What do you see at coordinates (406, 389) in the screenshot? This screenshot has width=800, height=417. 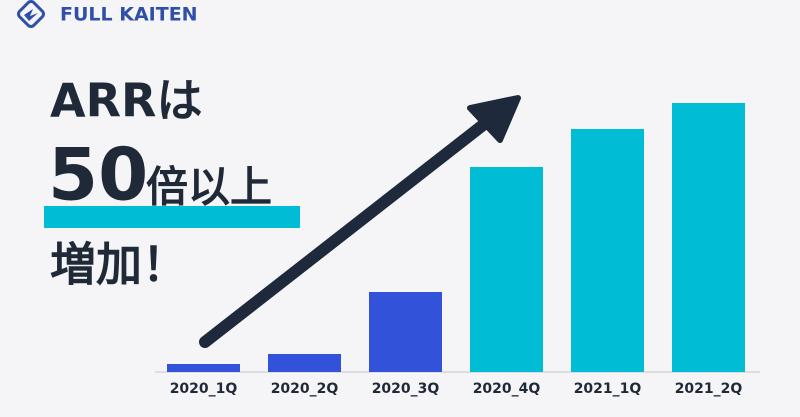 I see `x-tick-label: 2020_3Q` at bounding box center [406, 389].